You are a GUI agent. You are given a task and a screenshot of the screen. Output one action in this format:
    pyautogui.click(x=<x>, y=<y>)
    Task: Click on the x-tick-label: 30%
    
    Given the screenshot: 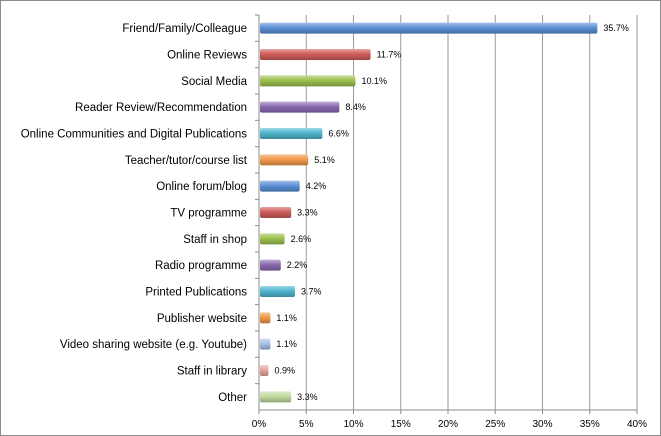 What is the action you would take?
    pyautogui.click(x=542, y=424)
    